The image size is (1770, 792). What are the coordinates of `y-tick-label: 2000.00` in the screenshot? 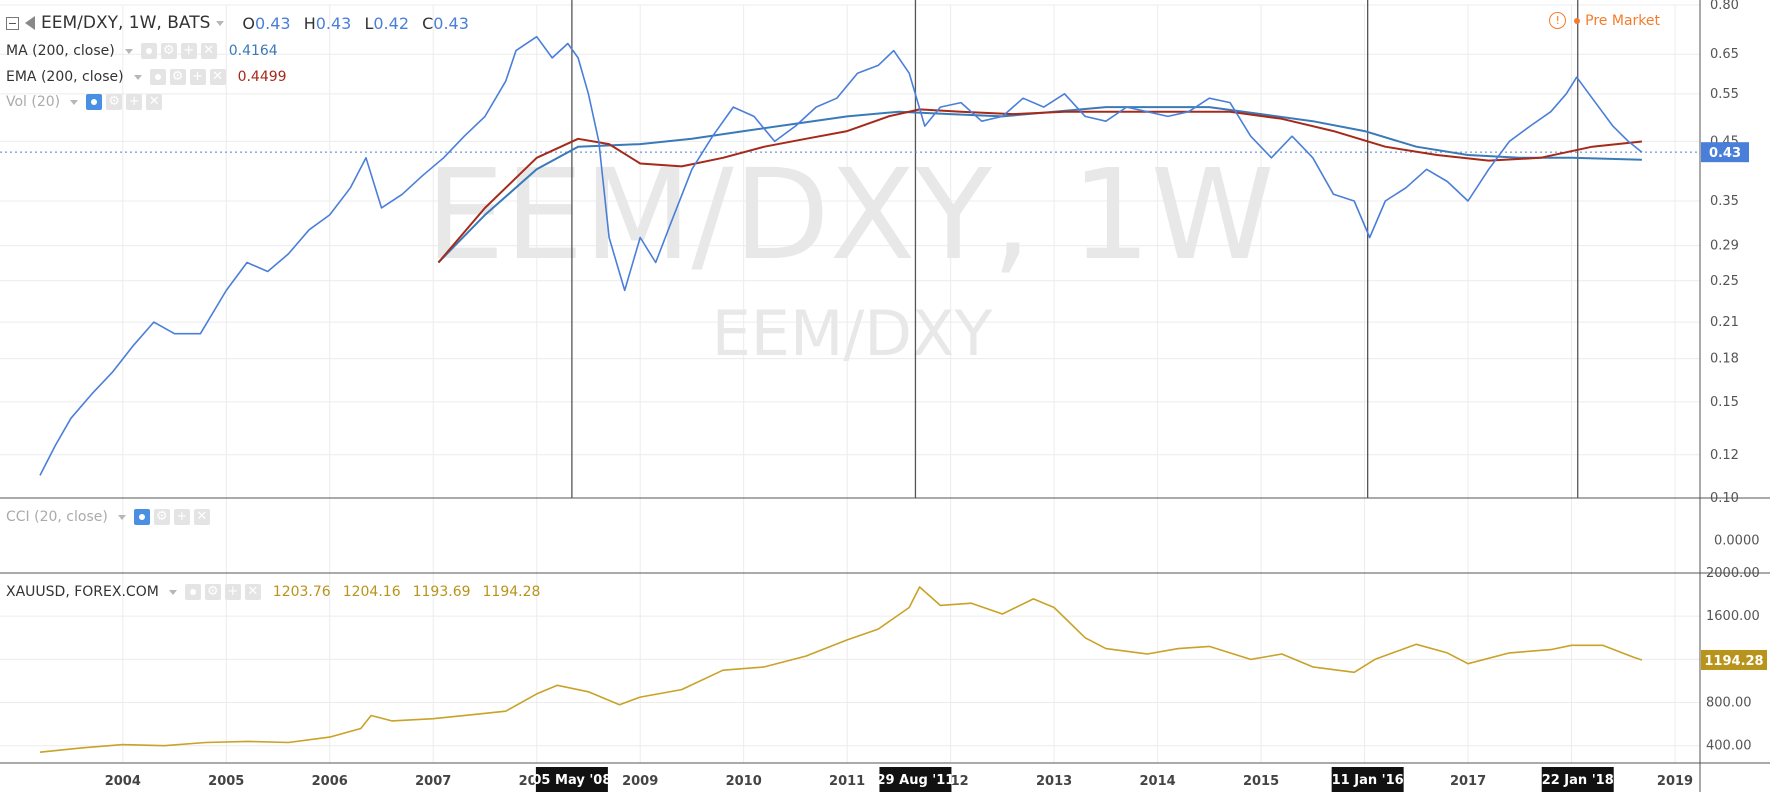 It's located at (1733, 573).